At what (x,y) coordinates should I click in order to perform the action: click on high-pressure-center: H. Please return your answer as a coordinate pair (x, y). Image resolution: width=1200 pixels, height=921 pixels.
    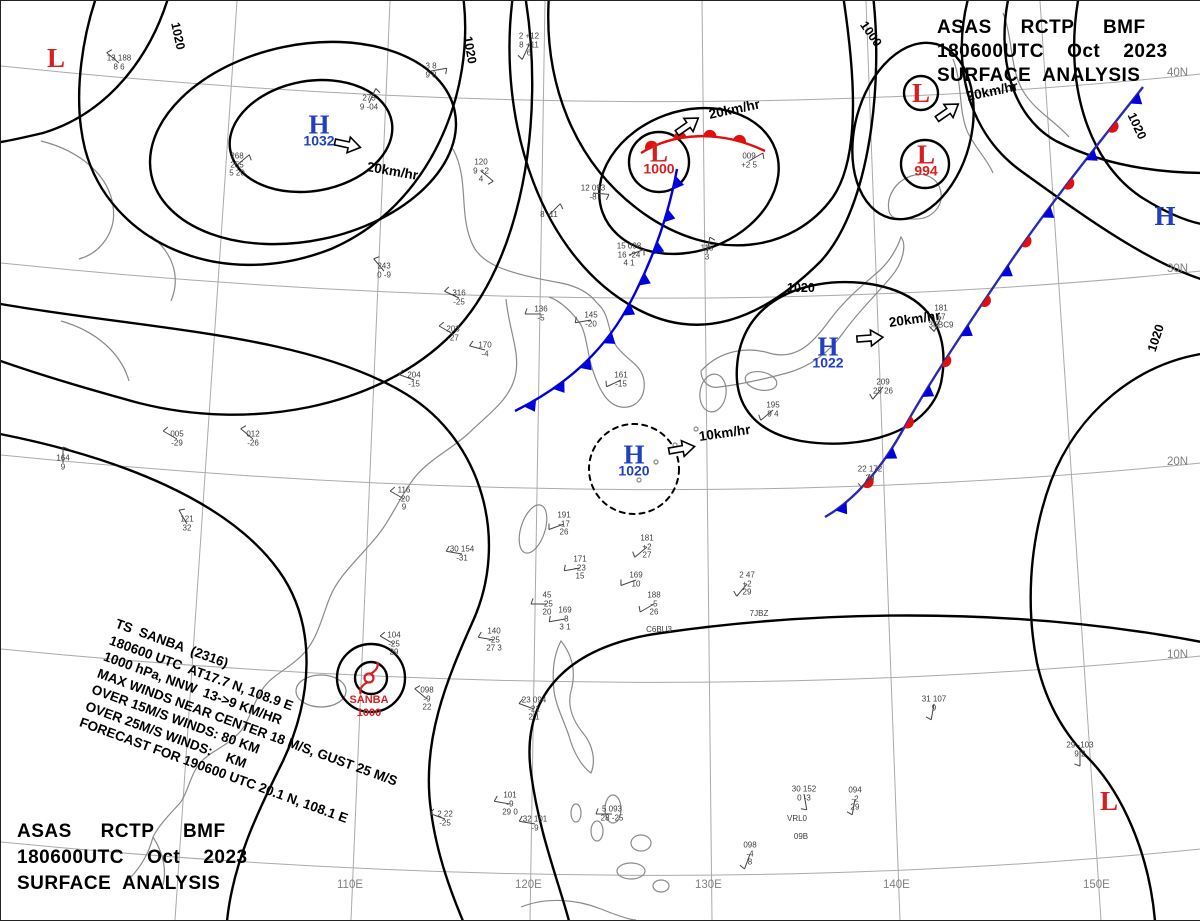
    Looking at the image, I should click on (1164, 216).